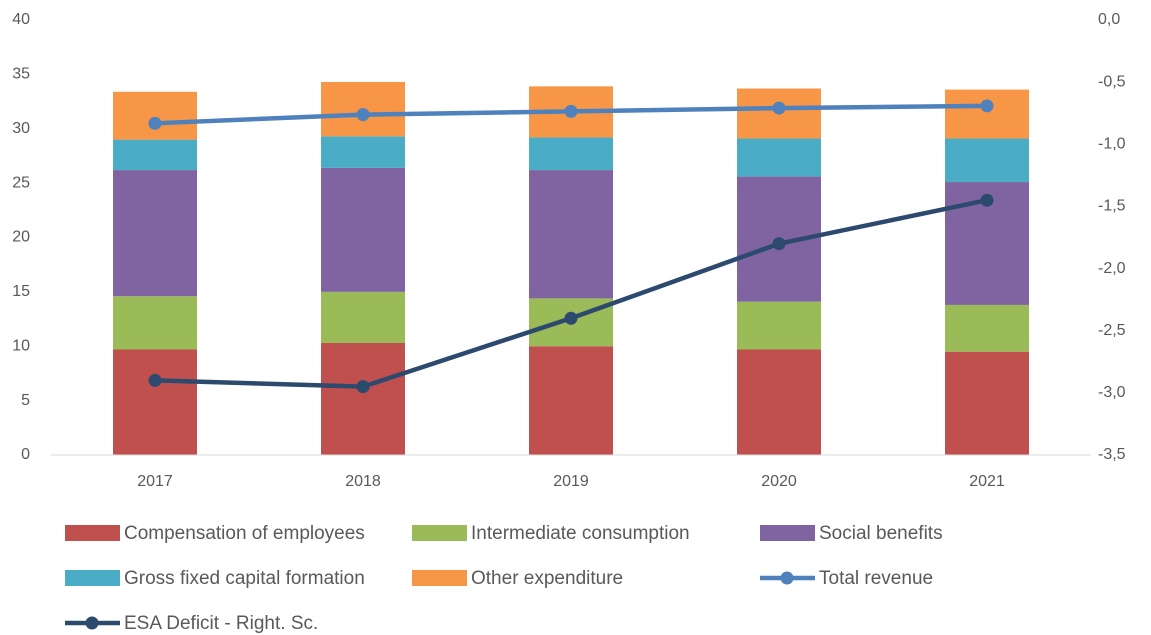 The image size is (1151, 635). What do you see at coordinates (881, 533) in the screenshot?
I see `legend-label: Social benefits` at bounding box center [881, 533].